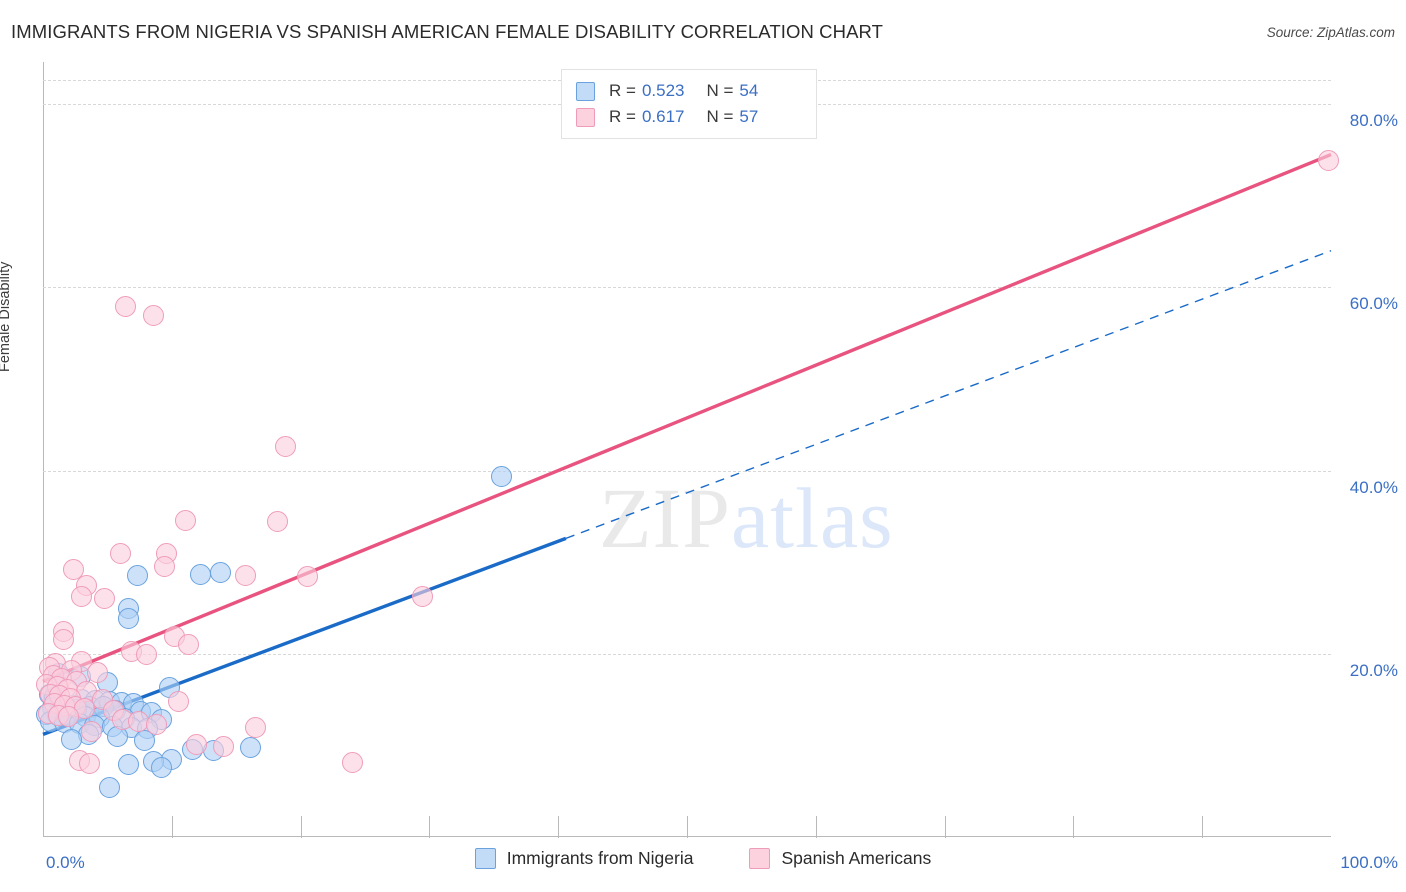 The image size is (1406, 892). I want to click on n-value-blue: 54, so click(749, 90).